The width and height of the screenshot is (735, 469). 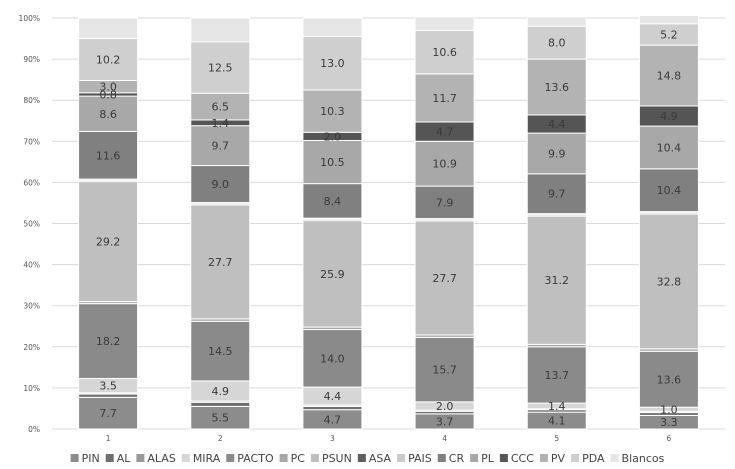 What do you see at coordinates (31, 265) in the screenshot?
I see `y-tick-label: 40%` at bounding box center [31, 265].